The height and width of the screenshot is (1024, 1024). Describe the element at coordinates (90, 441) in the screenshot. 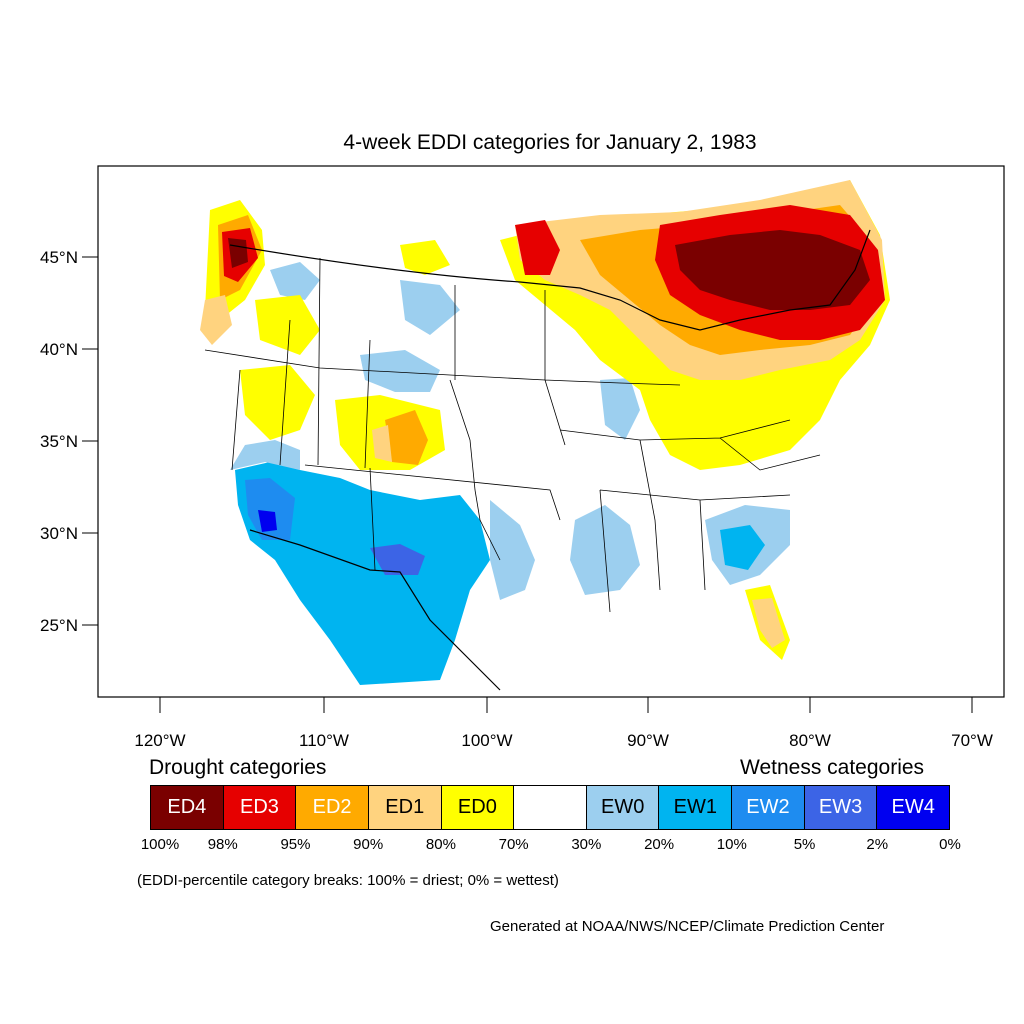

I see `y-axis` at that location.